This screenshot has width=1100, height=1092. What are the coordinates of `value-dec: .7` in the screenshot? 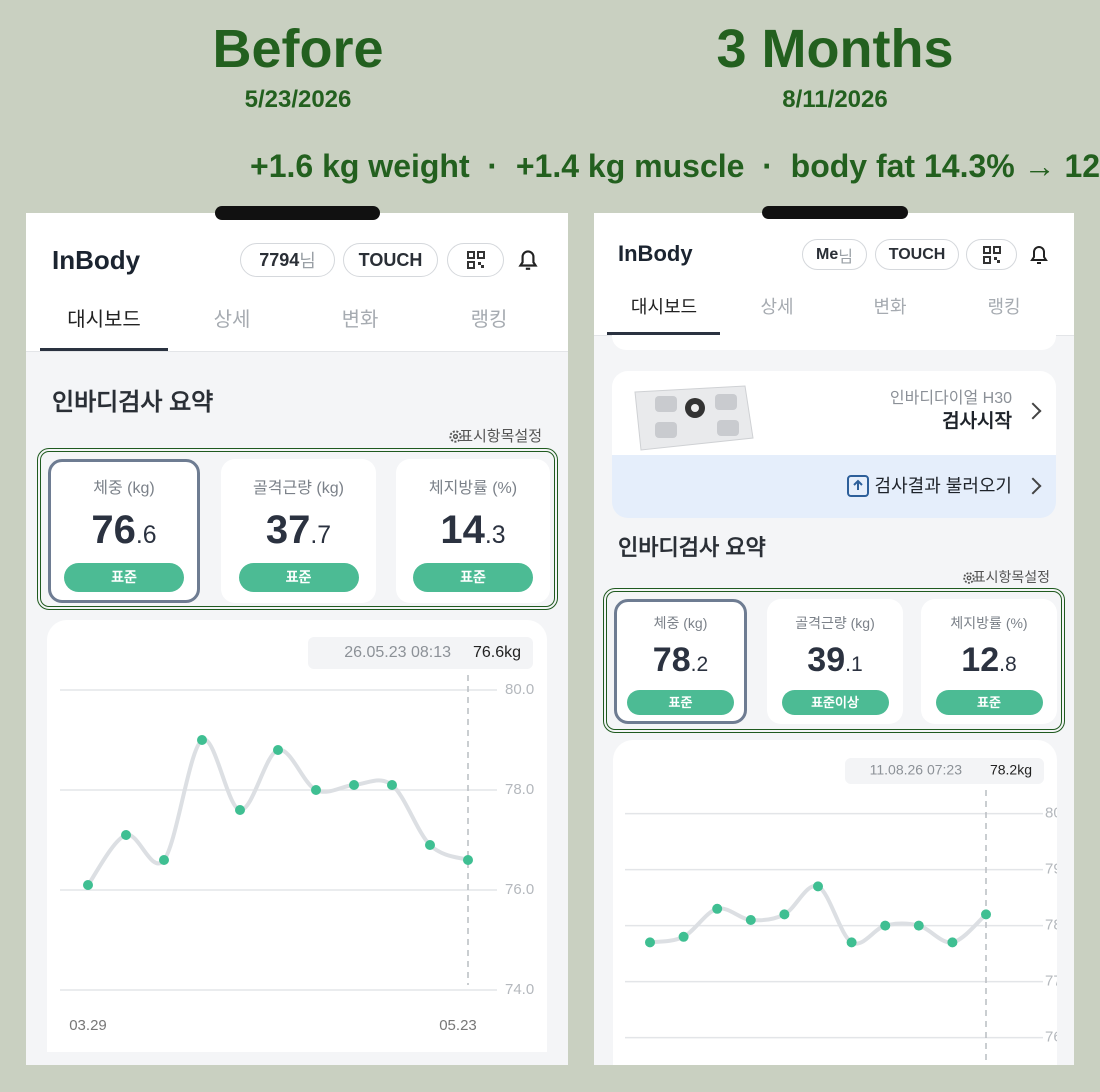 It's located at (321, 535).